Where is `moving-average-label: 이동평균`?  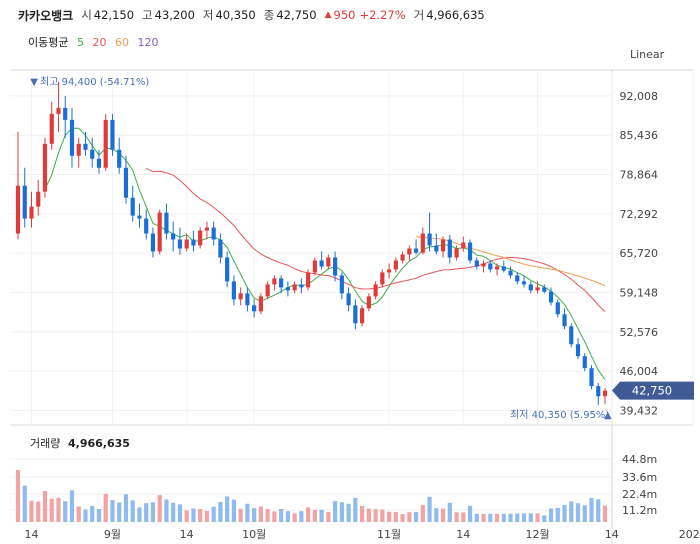
moving-average-label: 이동평균 is located at coordinates (48, 42).